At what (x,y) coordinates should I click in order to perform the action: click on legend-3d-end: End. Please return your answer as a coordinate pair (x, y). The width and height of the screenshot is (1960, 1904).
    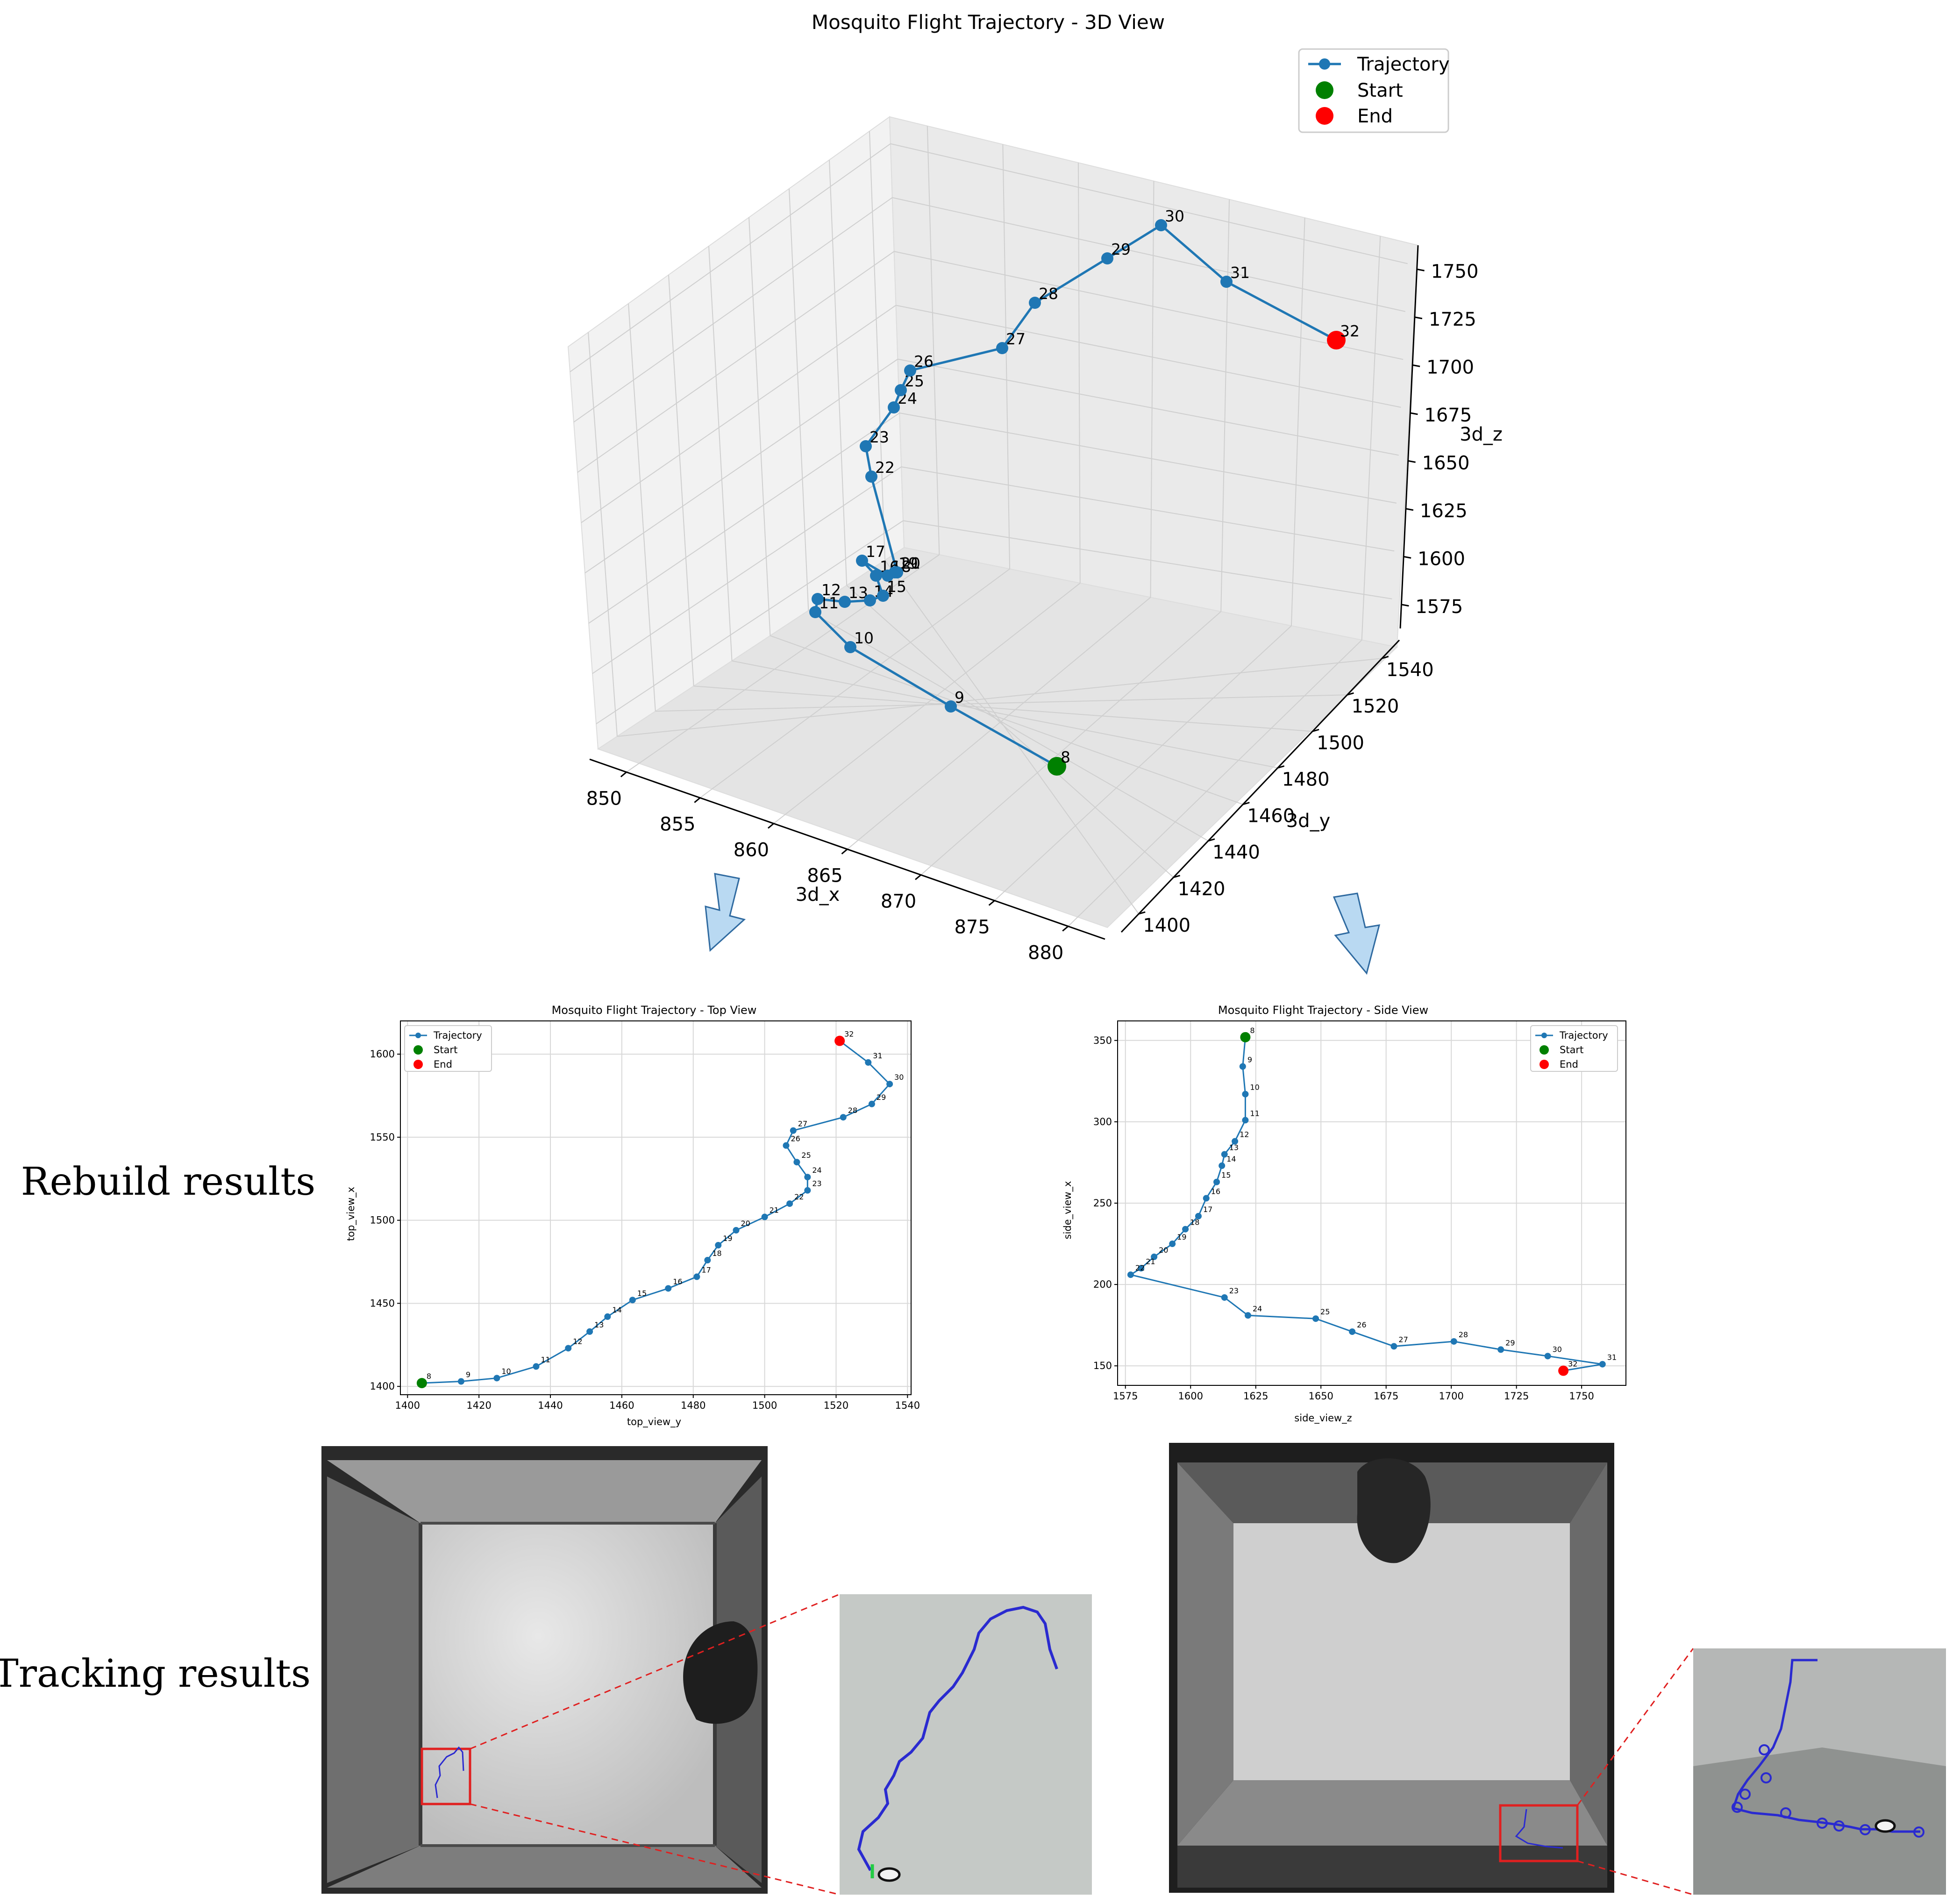
    Looking at the image, I should click on (1375, 117).